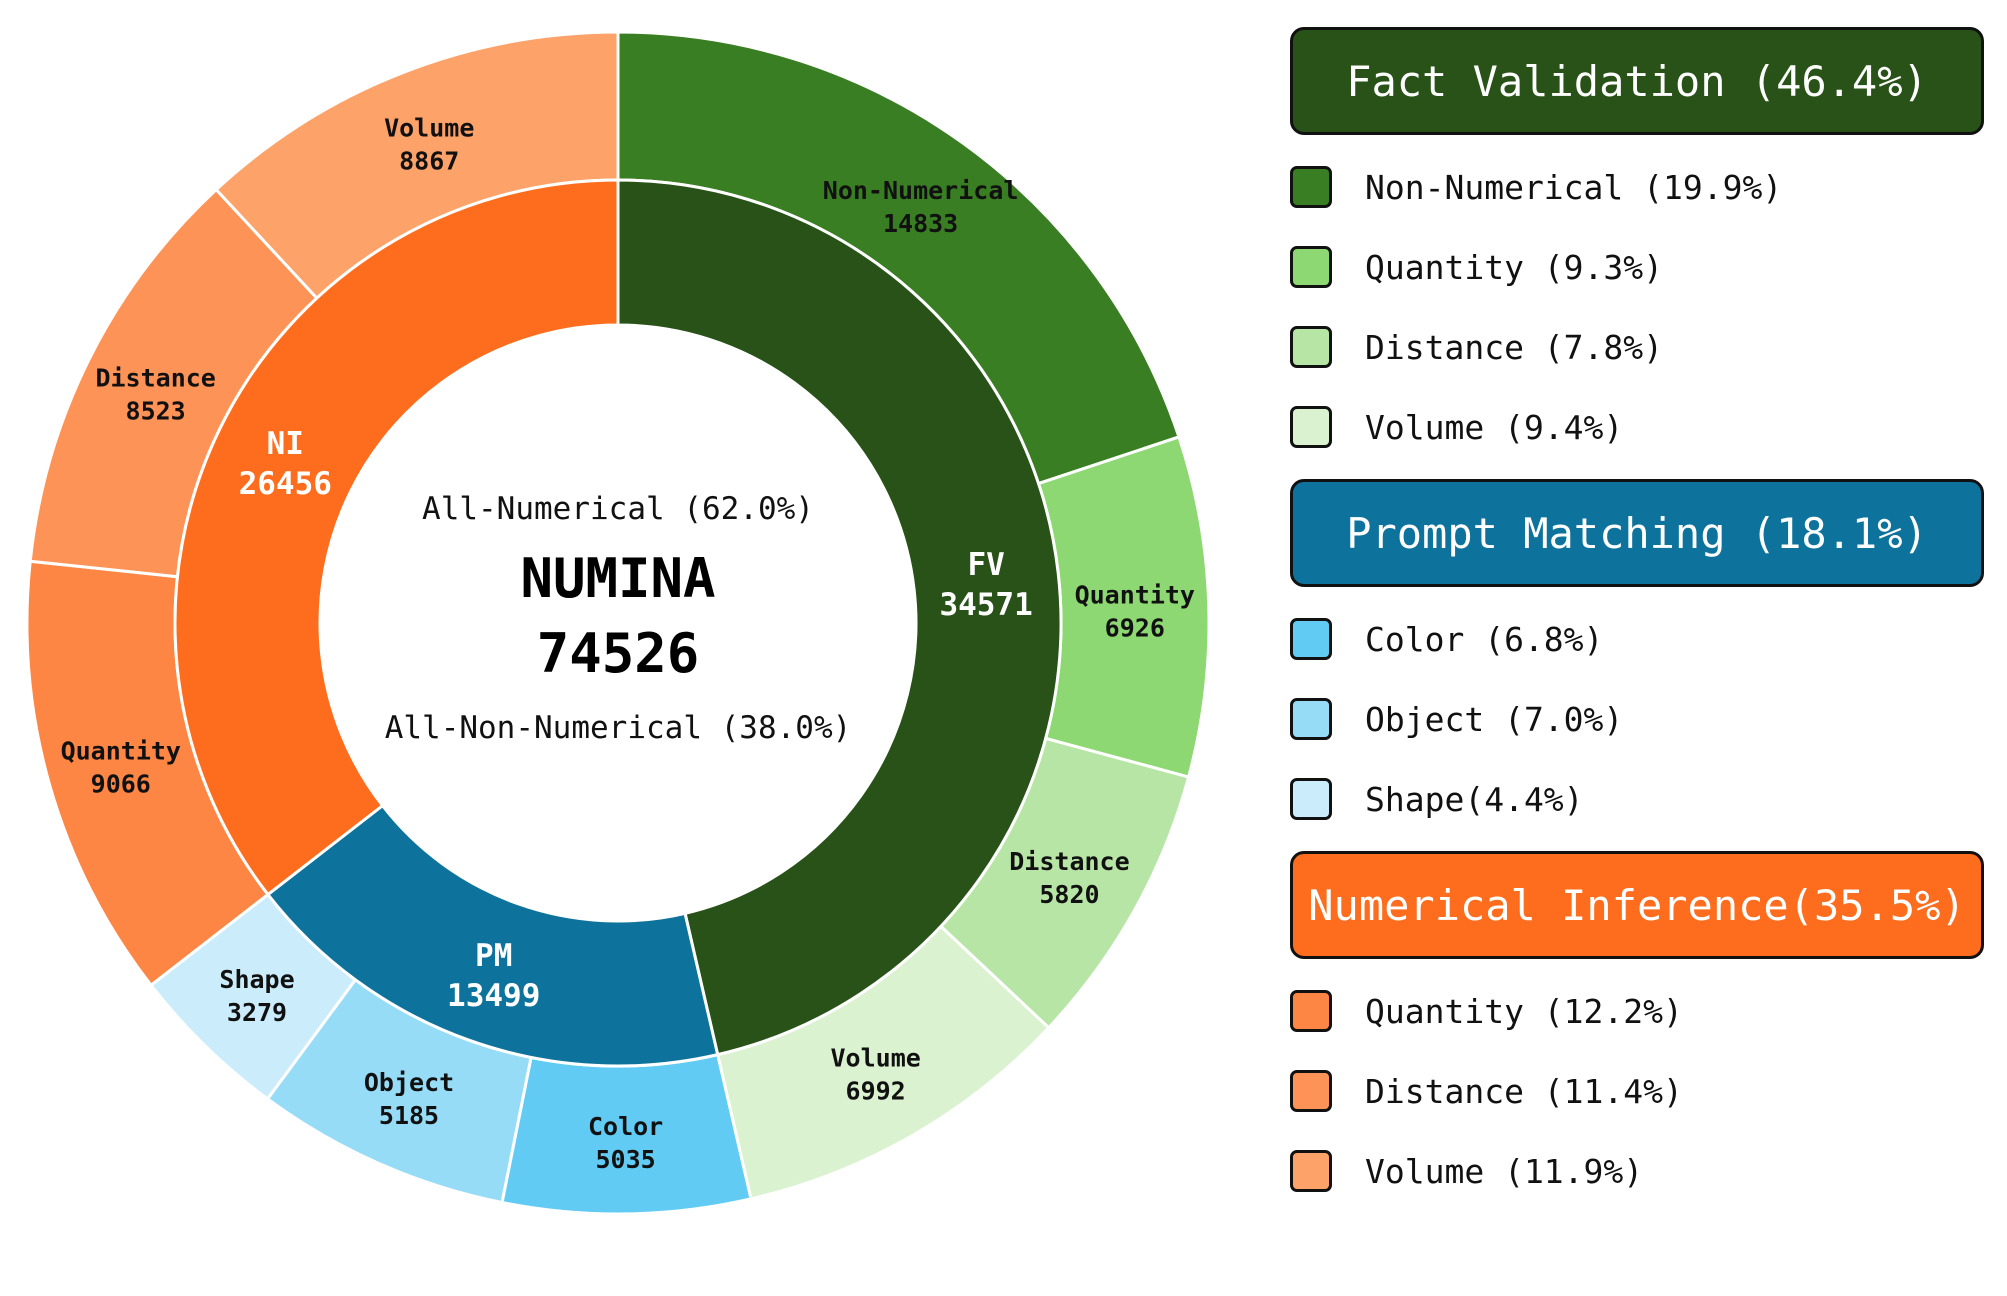 This screenshot has height=1296, width=2007. Describe the element at coordinates (1637, 533) in the screenshot. I see `legend-group-header: Prompt Matching (18.1%)` at that location.